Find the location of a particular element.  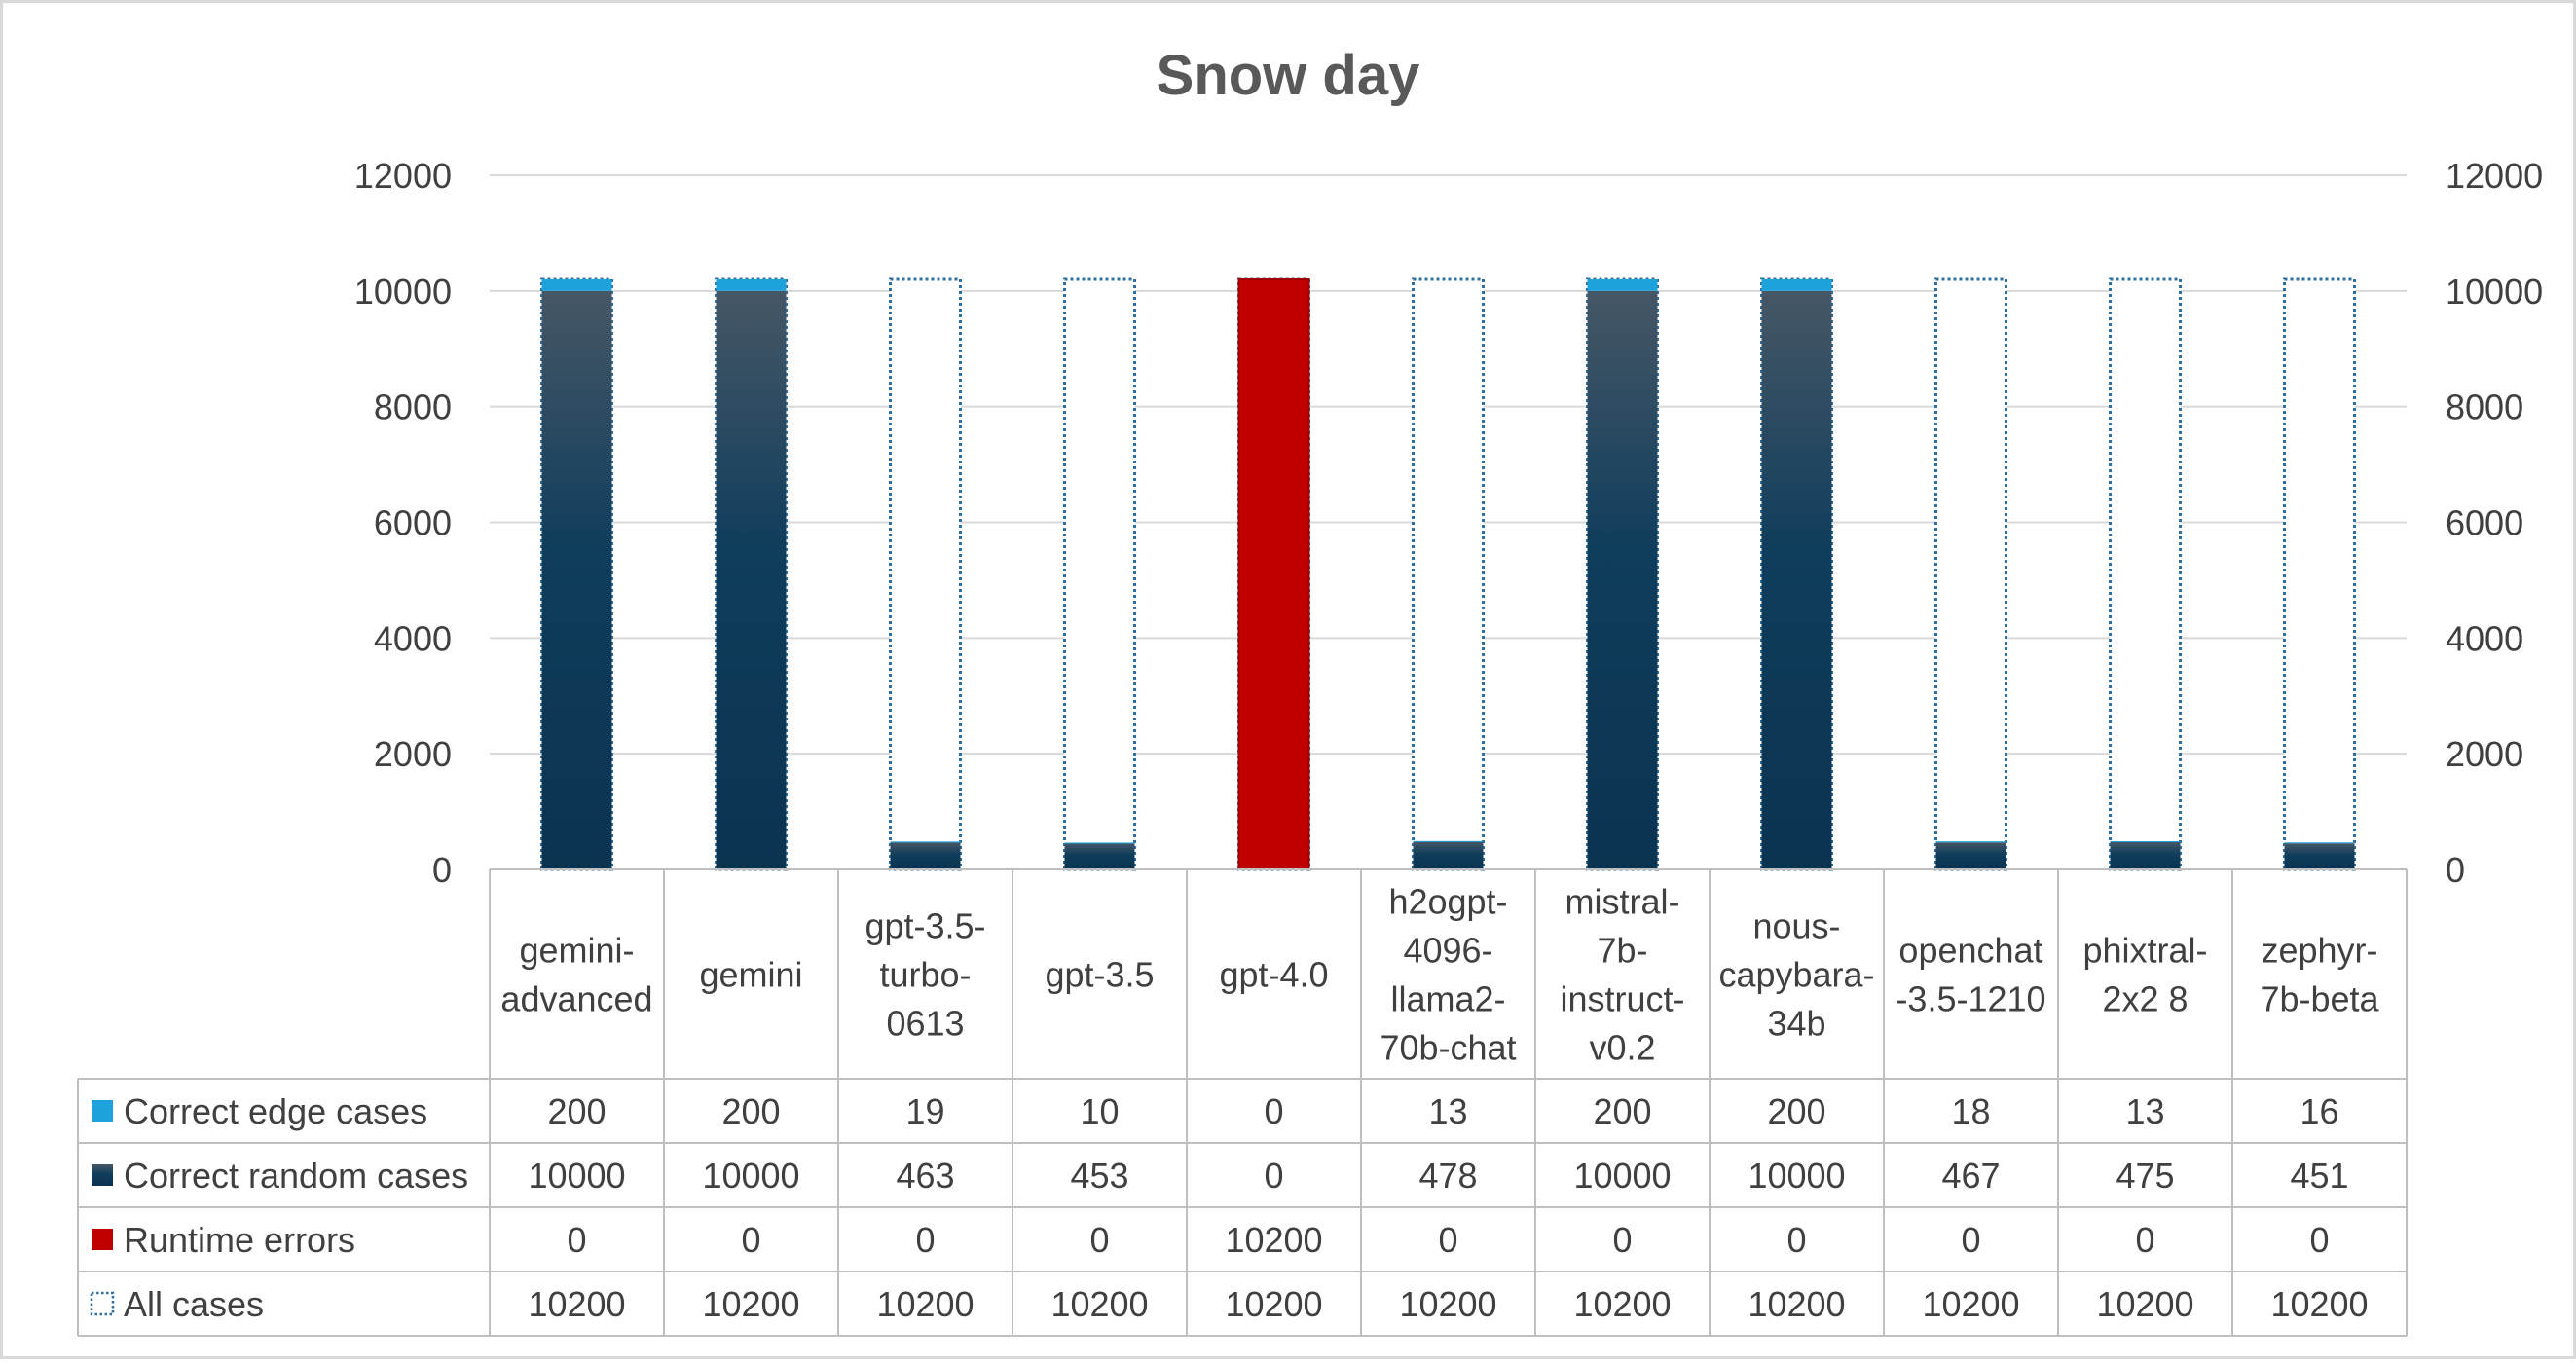

row-label: Correct random cases is located at coordinates (296, 1176).